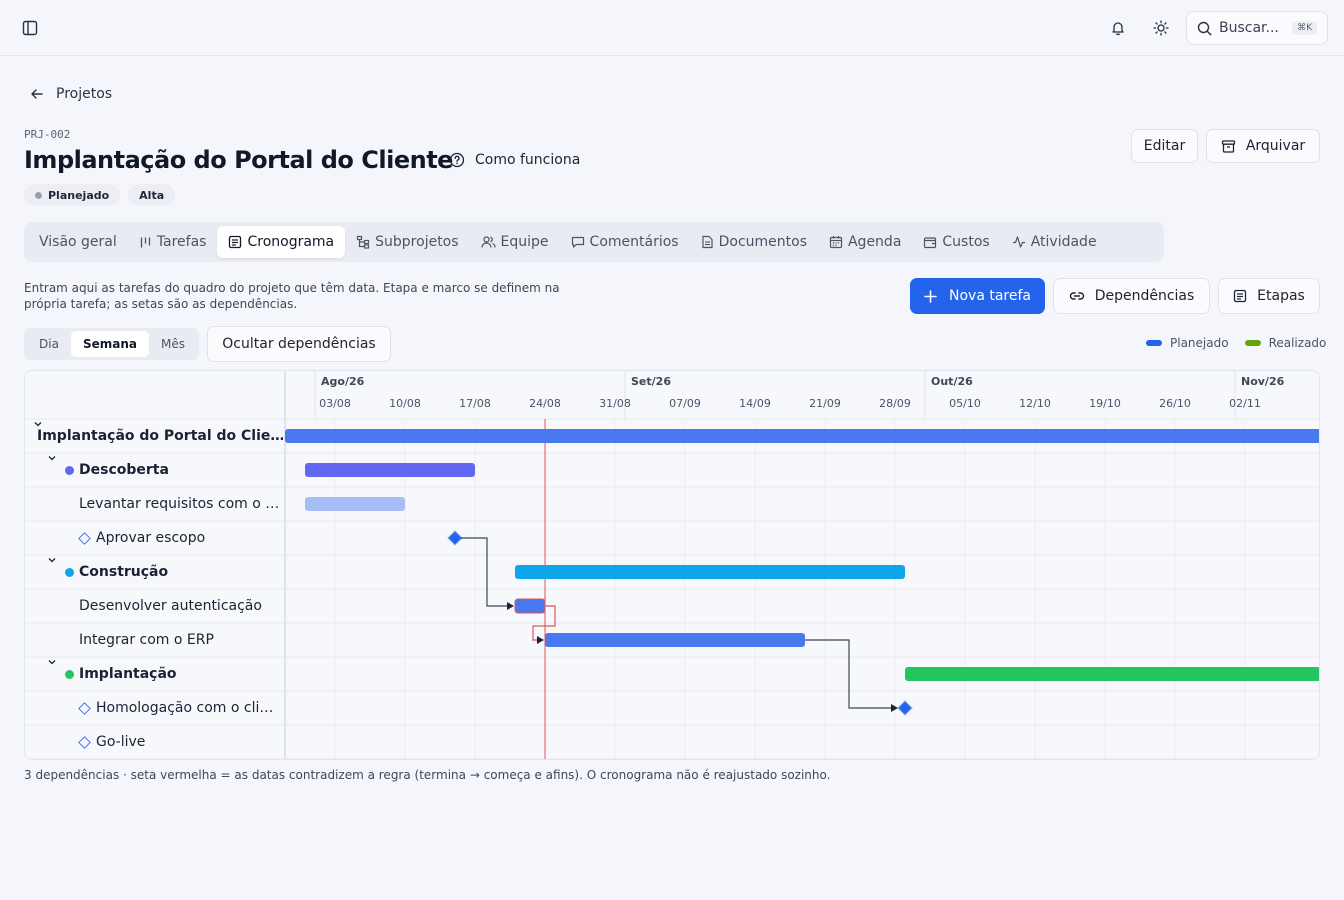 The width and height of the screenshot is (1344, 900). I want to click on gantt-row-stage: Construção, so click(172, 572).